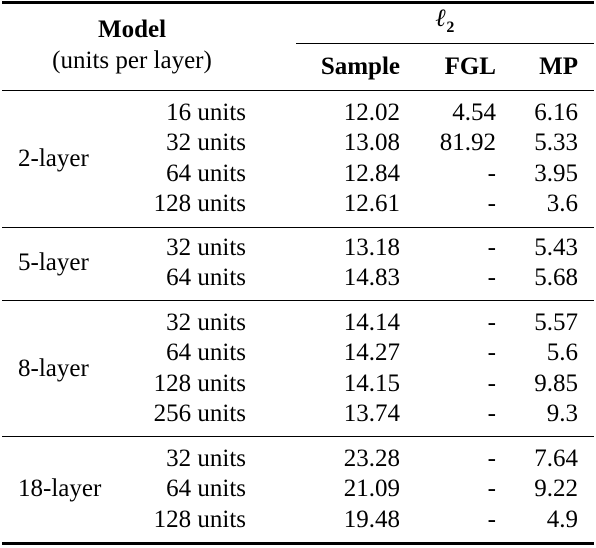 The width and height of the screenshot is (596, 548). I want to click on group-label: 18-layer, so click(60, 489).